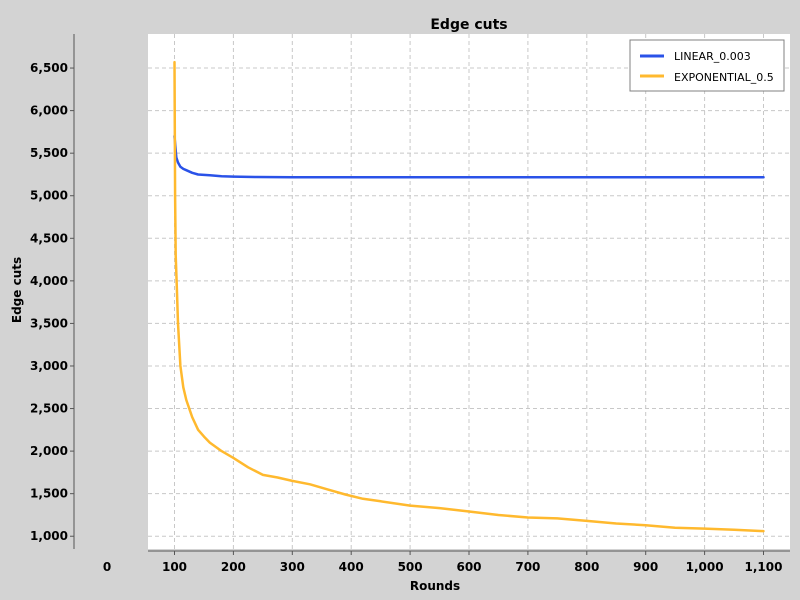 Image resolution: width=800 pixels, height=600 pixels. Describe the element at coordinates (49, 323) in the screenshot. I see `y-tick-label: 3,500` at that location.